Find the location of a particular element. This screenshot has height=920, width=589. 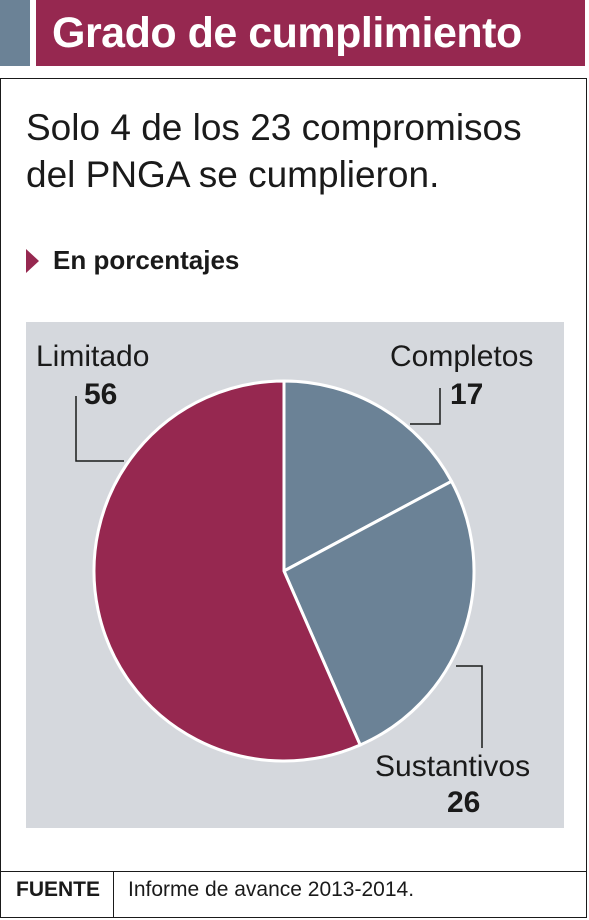

subtitle-text: En porcentajes is located at coordinates (146, 260).